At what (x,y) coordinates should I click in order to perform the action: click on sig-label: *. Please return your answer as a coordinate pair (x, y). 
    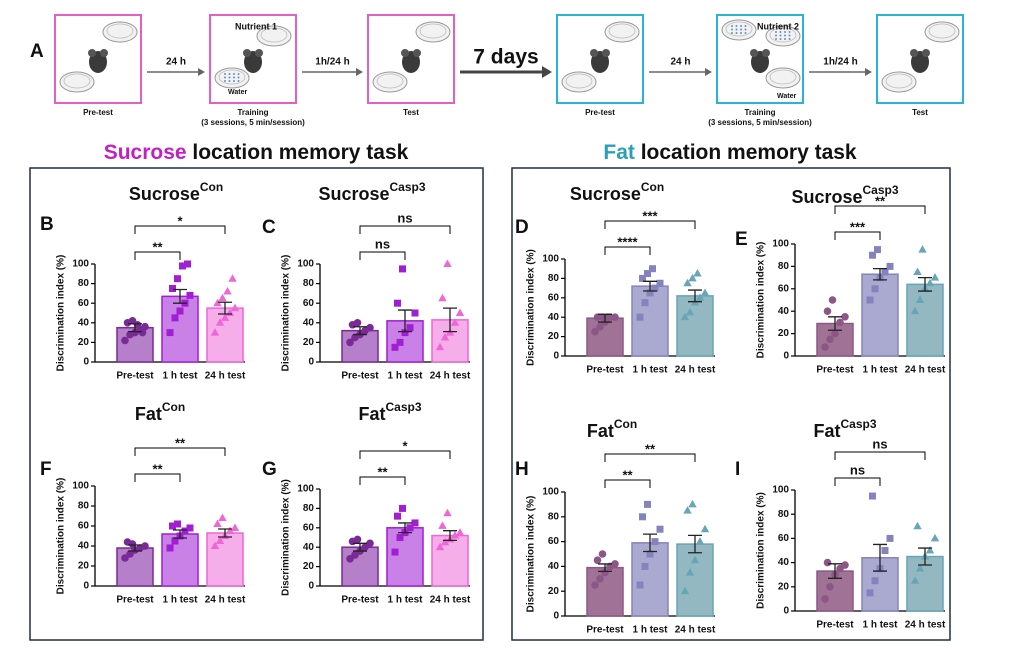
    Looking at the image, I should click on (405, 445).